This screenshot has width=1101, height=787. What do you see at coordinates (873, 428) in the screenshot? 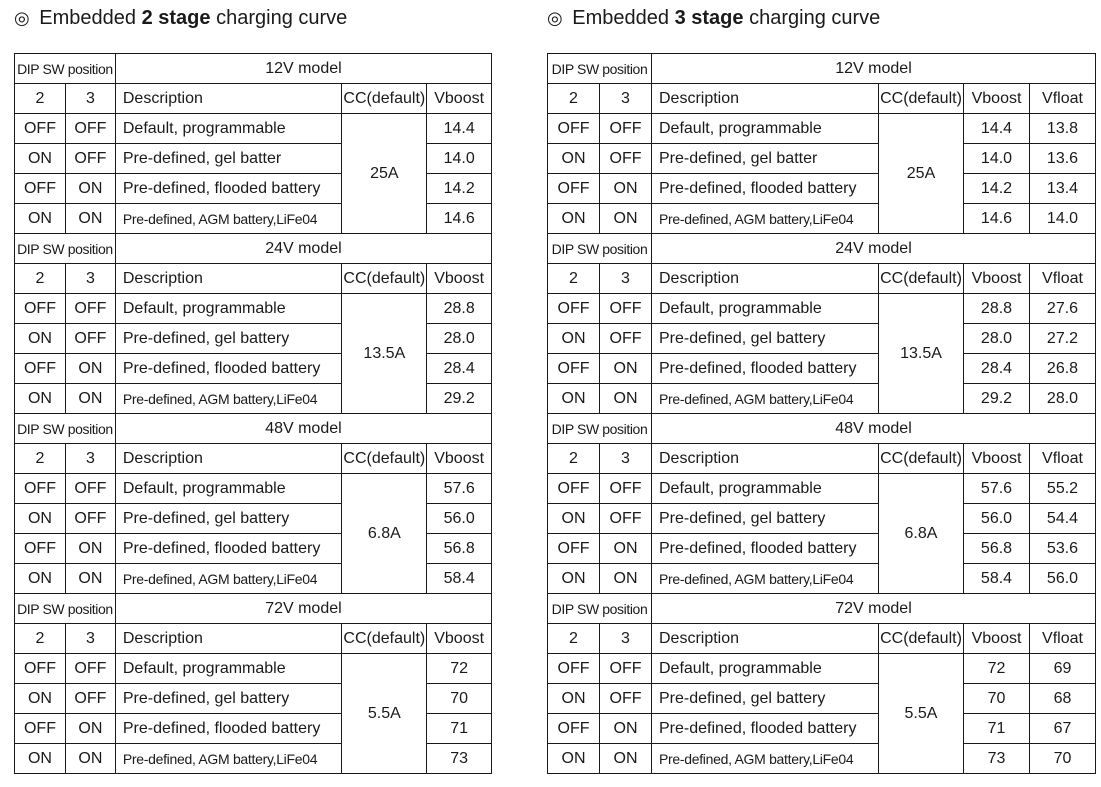
I see `model-title: 48V model` at bounding box center [873, 428].